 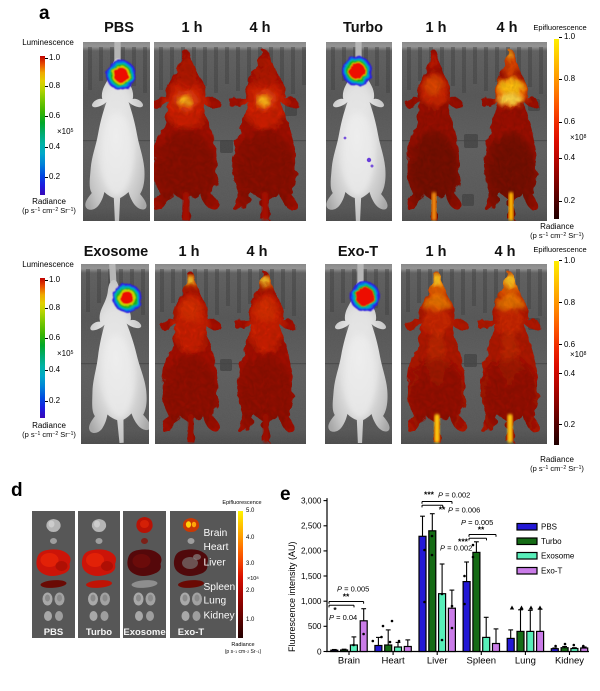 I want to click on svg-text: 1,500, so click(x=311, y=576).